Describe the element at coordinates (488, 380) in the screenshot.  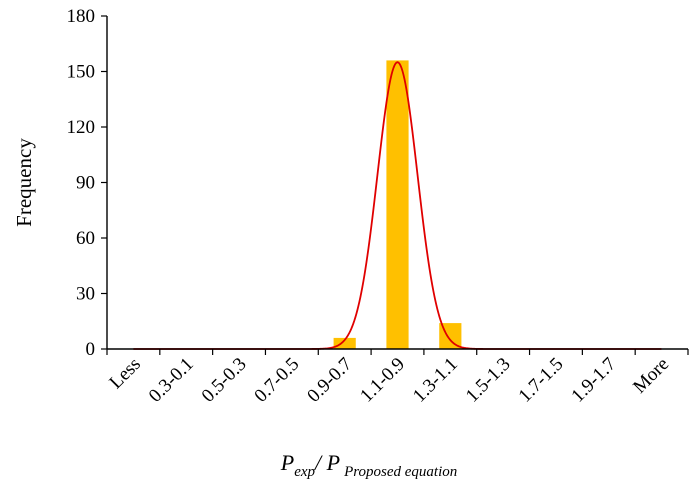
I see `x-tick-label-1.5-1.3: 1.5-1.3` at that location.